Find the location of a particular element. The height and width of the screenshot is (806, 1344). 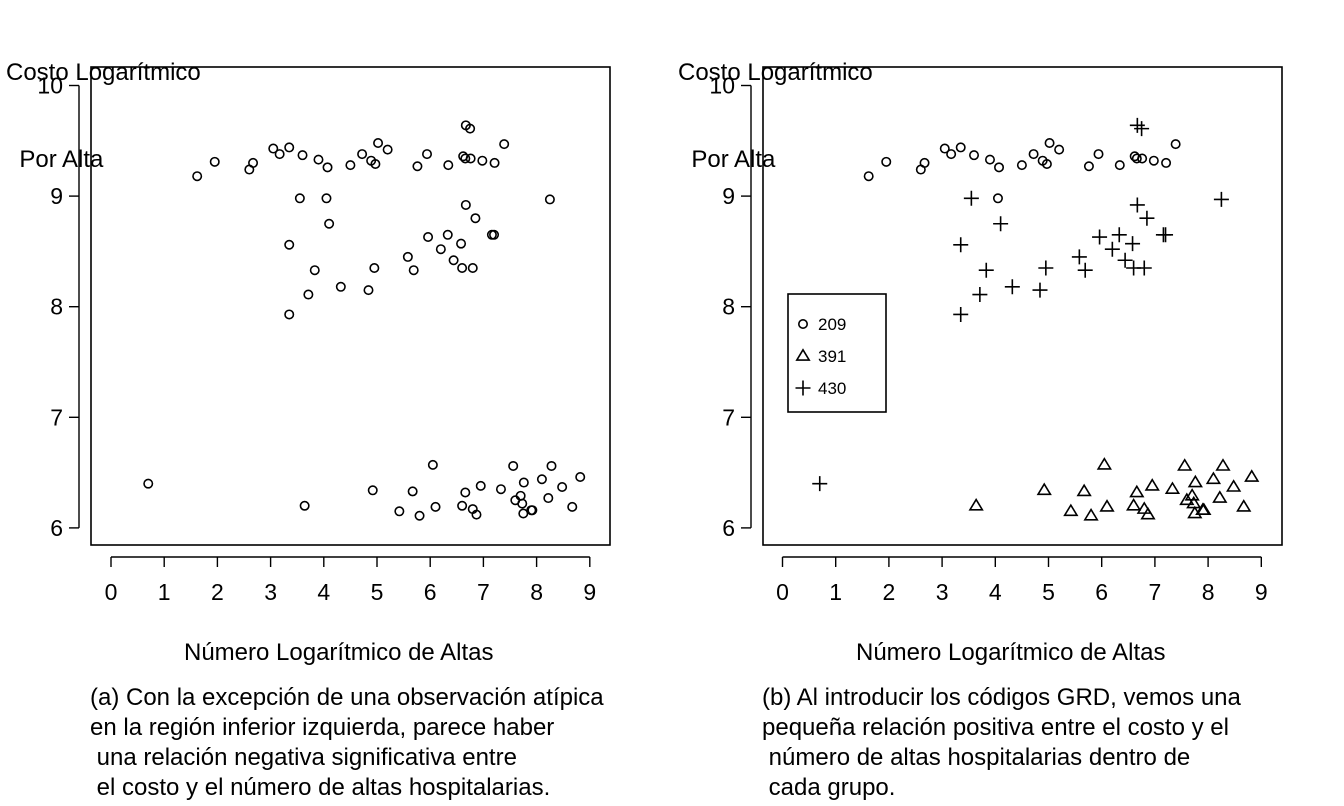

y-tick-label: 9 is located at coordinates (56, 196).